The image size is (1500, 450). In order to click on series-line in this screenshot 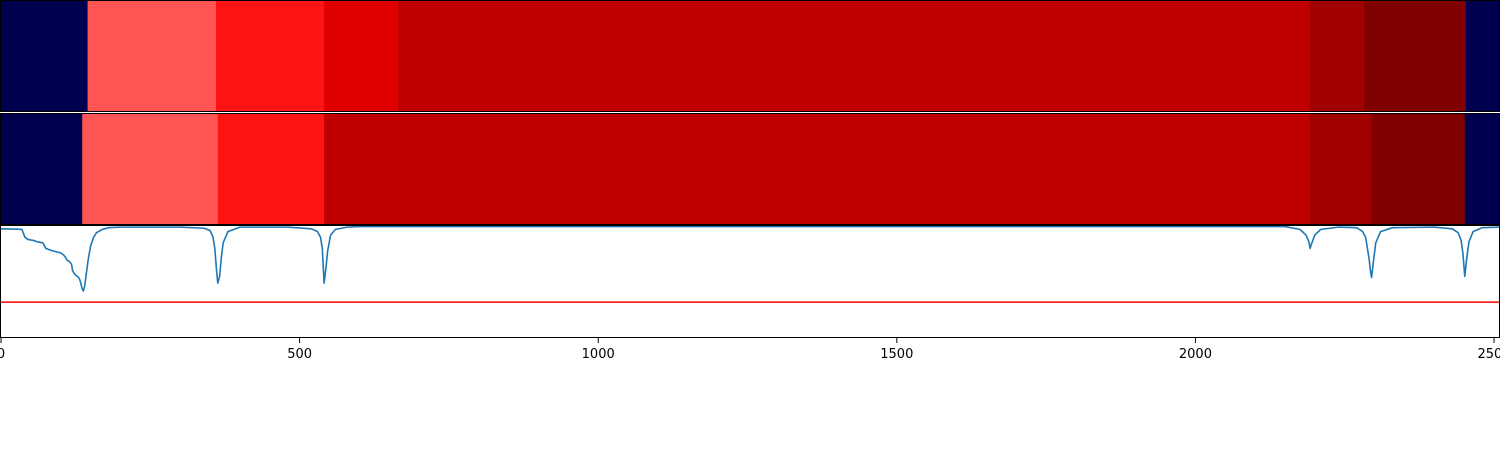, I will do `click(750, 259)`.